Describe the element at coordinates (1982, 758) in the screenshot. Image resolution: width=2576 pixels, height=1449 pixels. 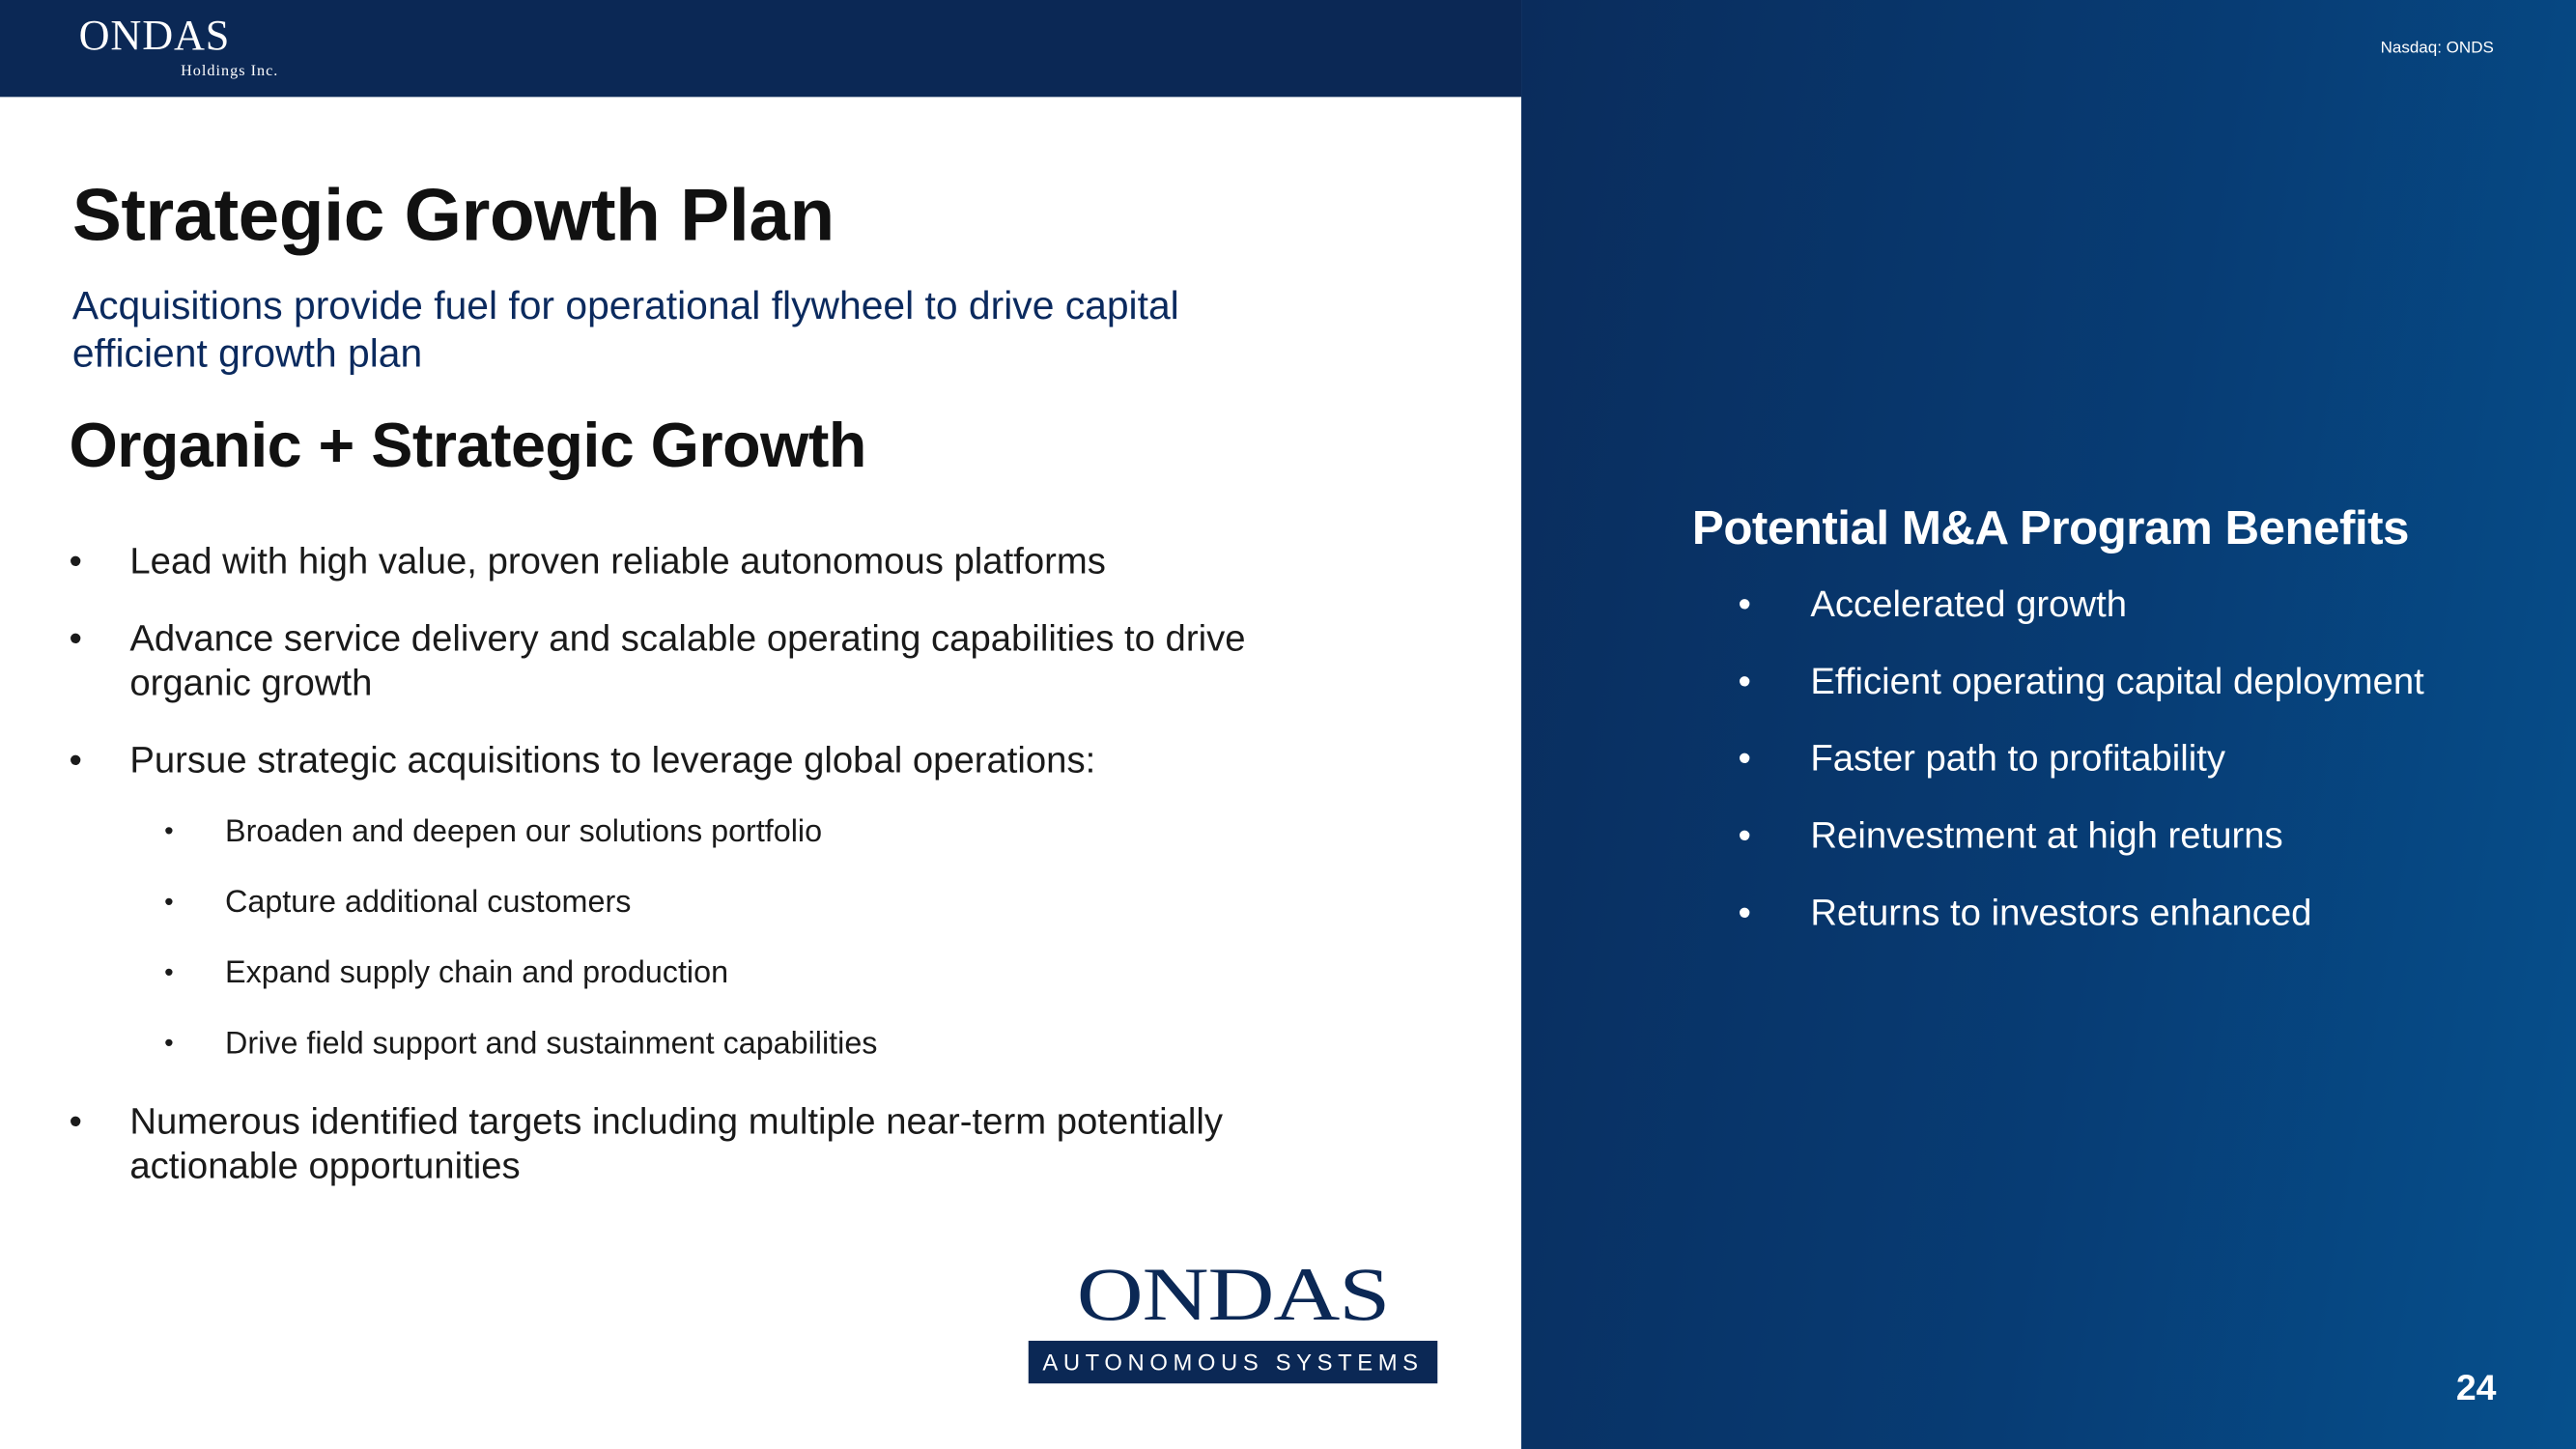
I see `list-item: • Faster path to profitability` at that location.